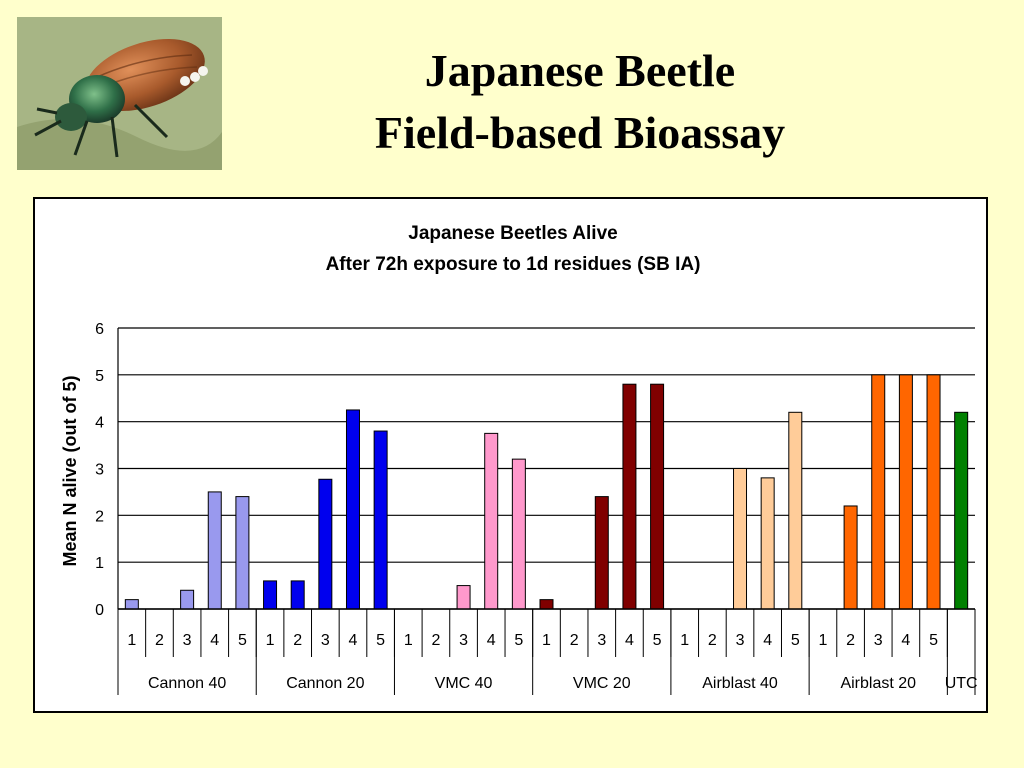 The height and width of the screenshot is (768, 1024). I want to click on y-tick-labels: 0 1 2 3 4 5 6, so click(99, 470).